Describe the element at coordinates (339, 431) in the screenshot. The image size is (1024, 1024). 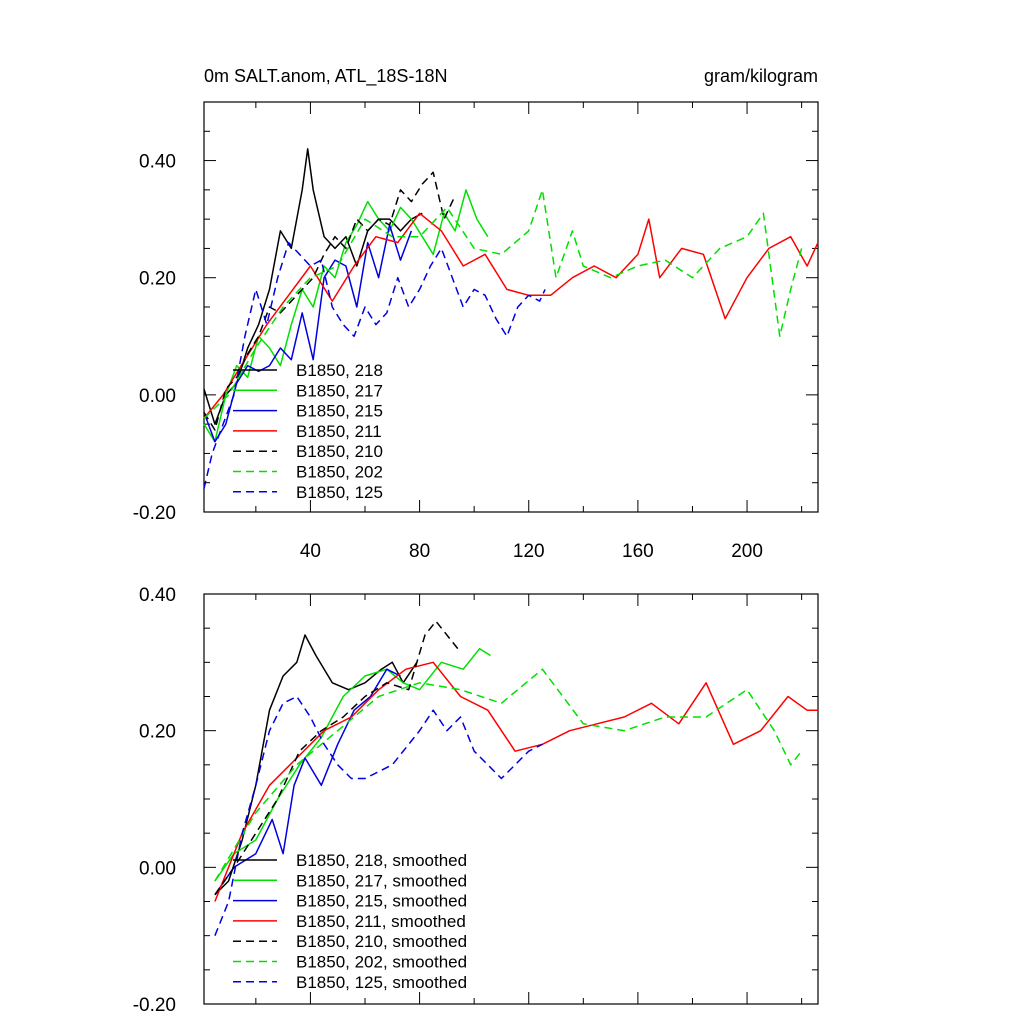
I see `legend-label: B1850, 211` at that location.